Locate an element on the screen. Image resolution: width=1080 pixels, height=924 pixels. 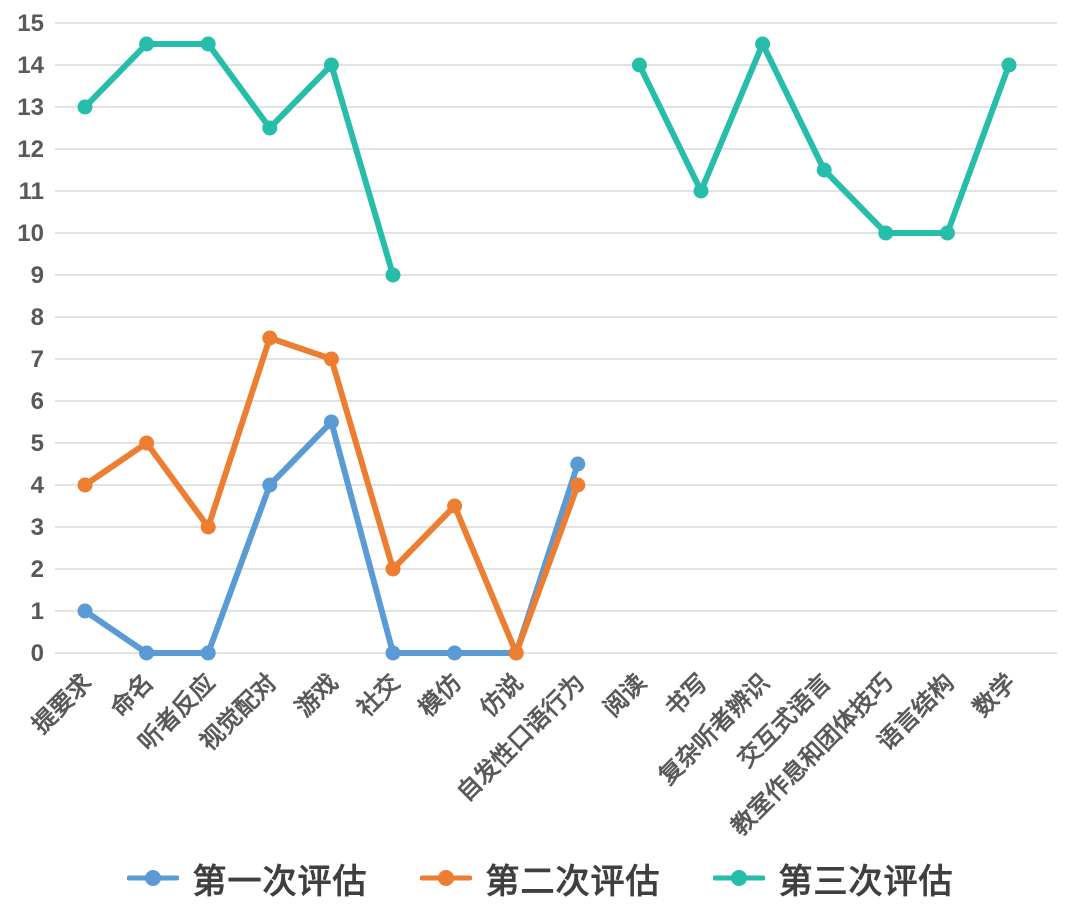
x-category-label: 提要求 is located at coordinates (62, 704).